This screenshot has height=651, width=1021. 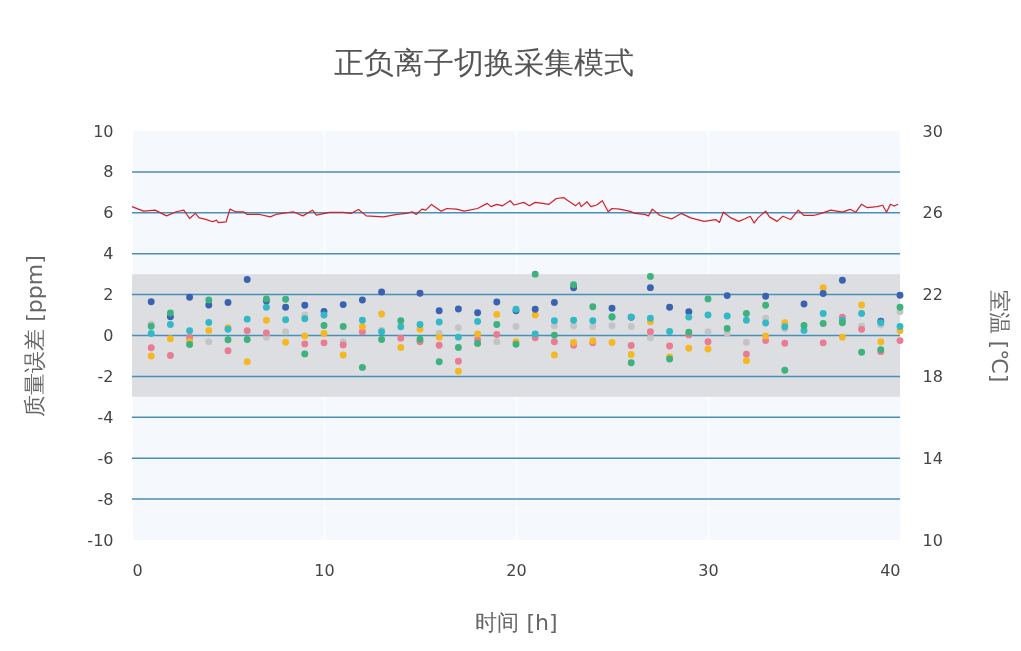 I want to click on x-tick-label: 30, so click(x=708, y=570).